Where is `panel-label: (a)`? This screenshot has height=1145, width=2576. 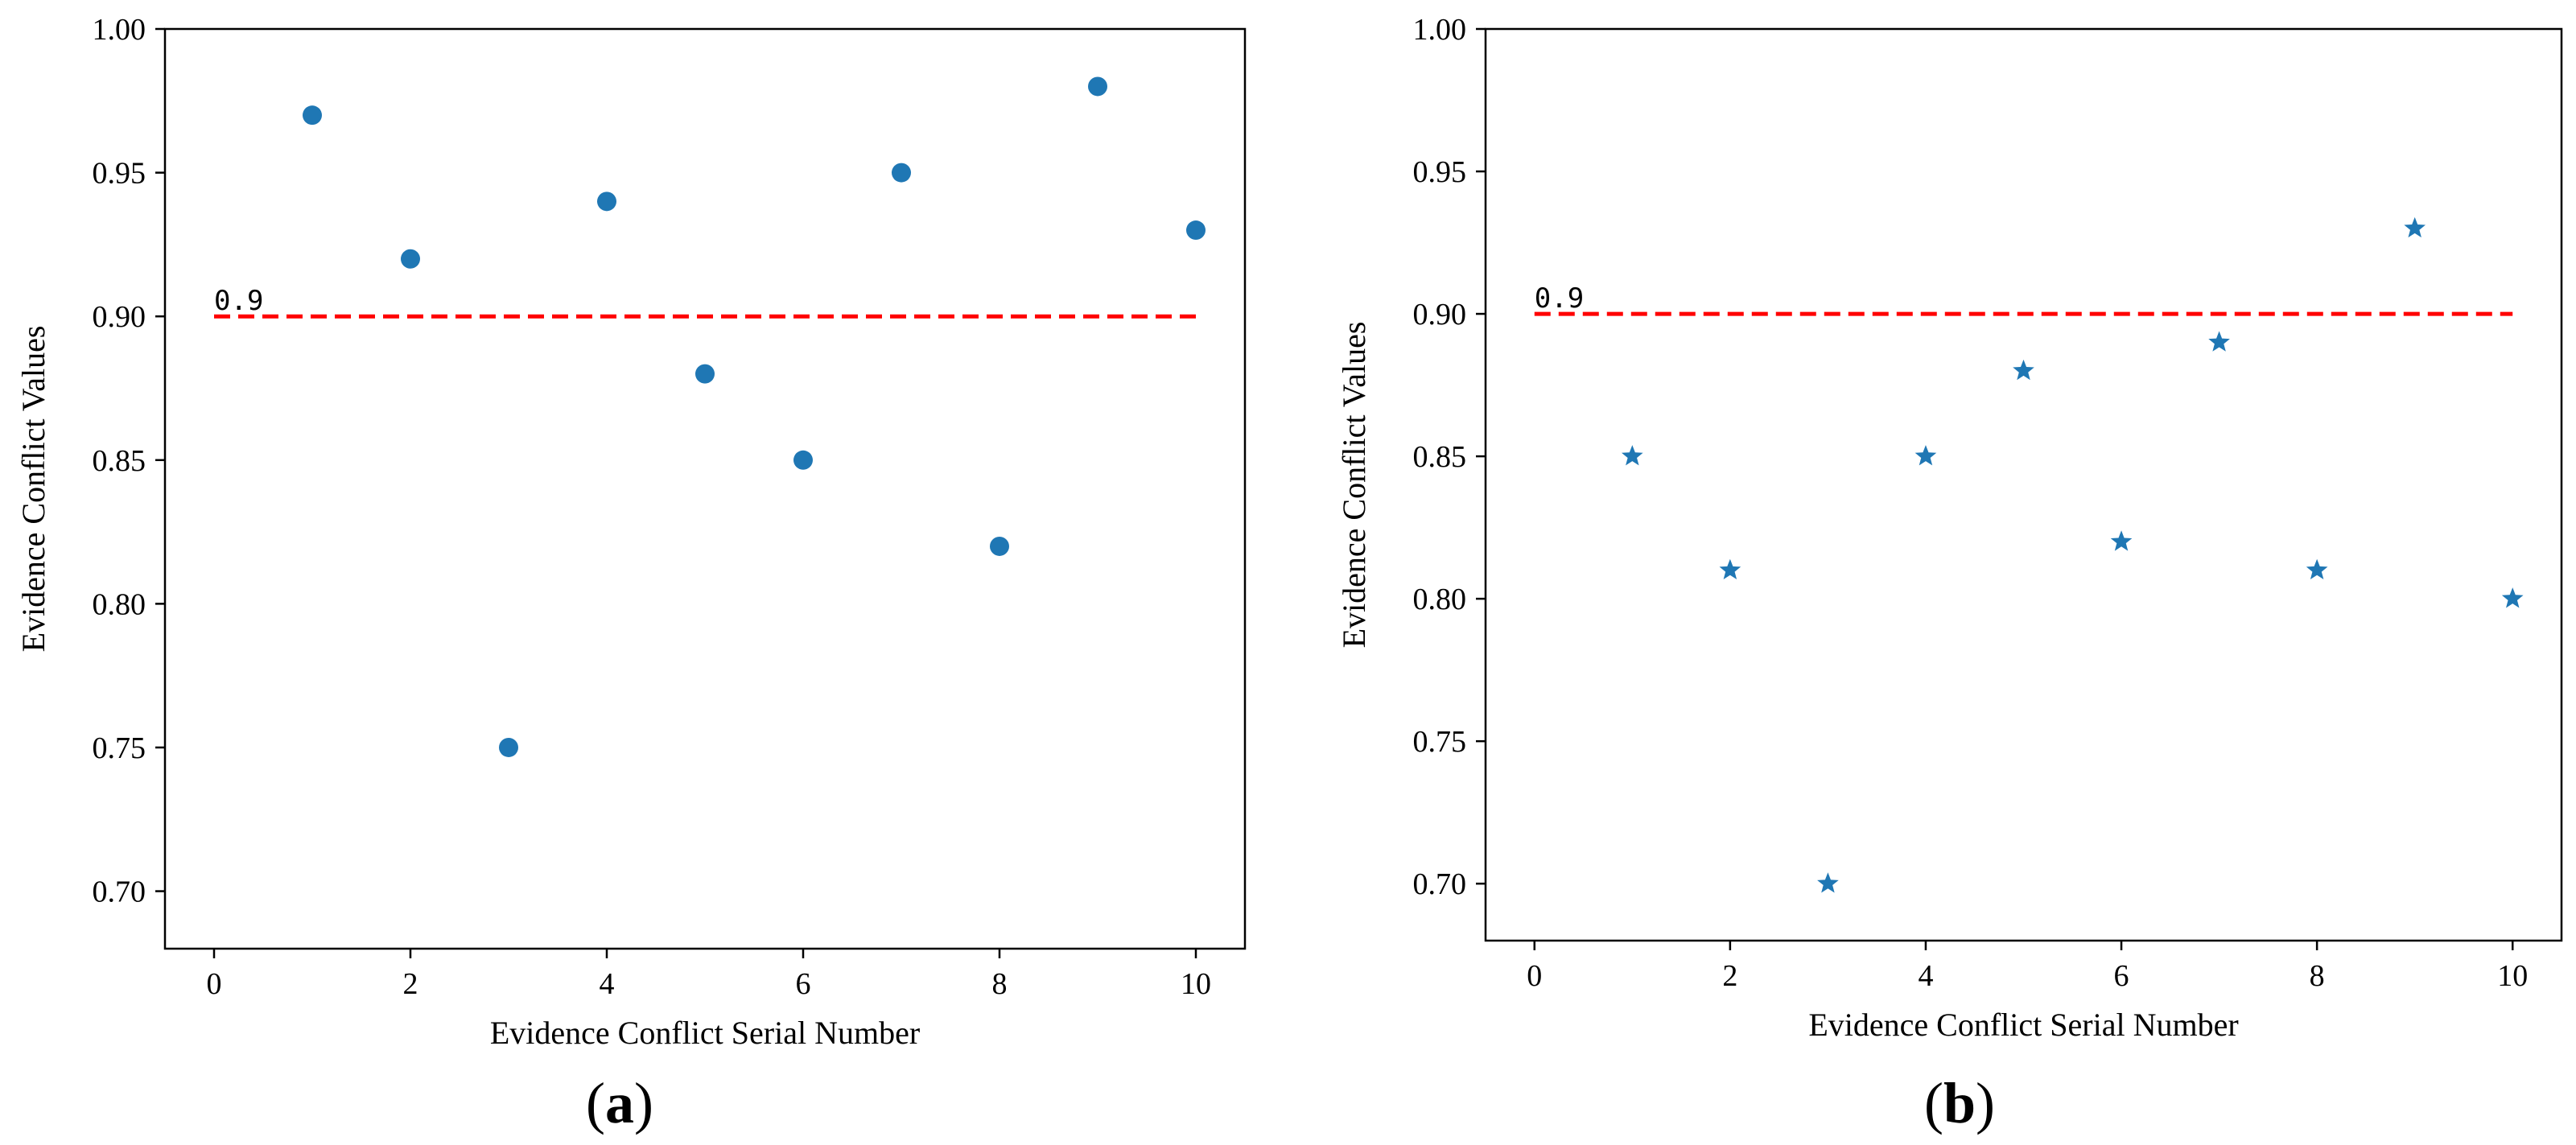 panel-label: (a) is located at coordinates (619, 1103).